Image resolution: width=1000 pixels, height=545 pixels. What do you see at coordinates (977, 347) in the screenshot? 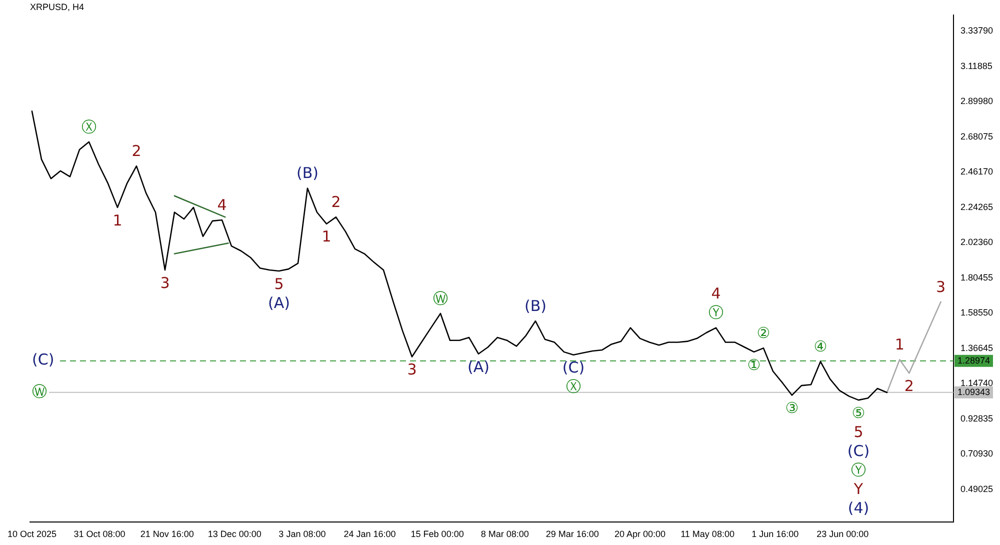
I see `y-tick-label: 1.36645` at bounding box center [977, 347].